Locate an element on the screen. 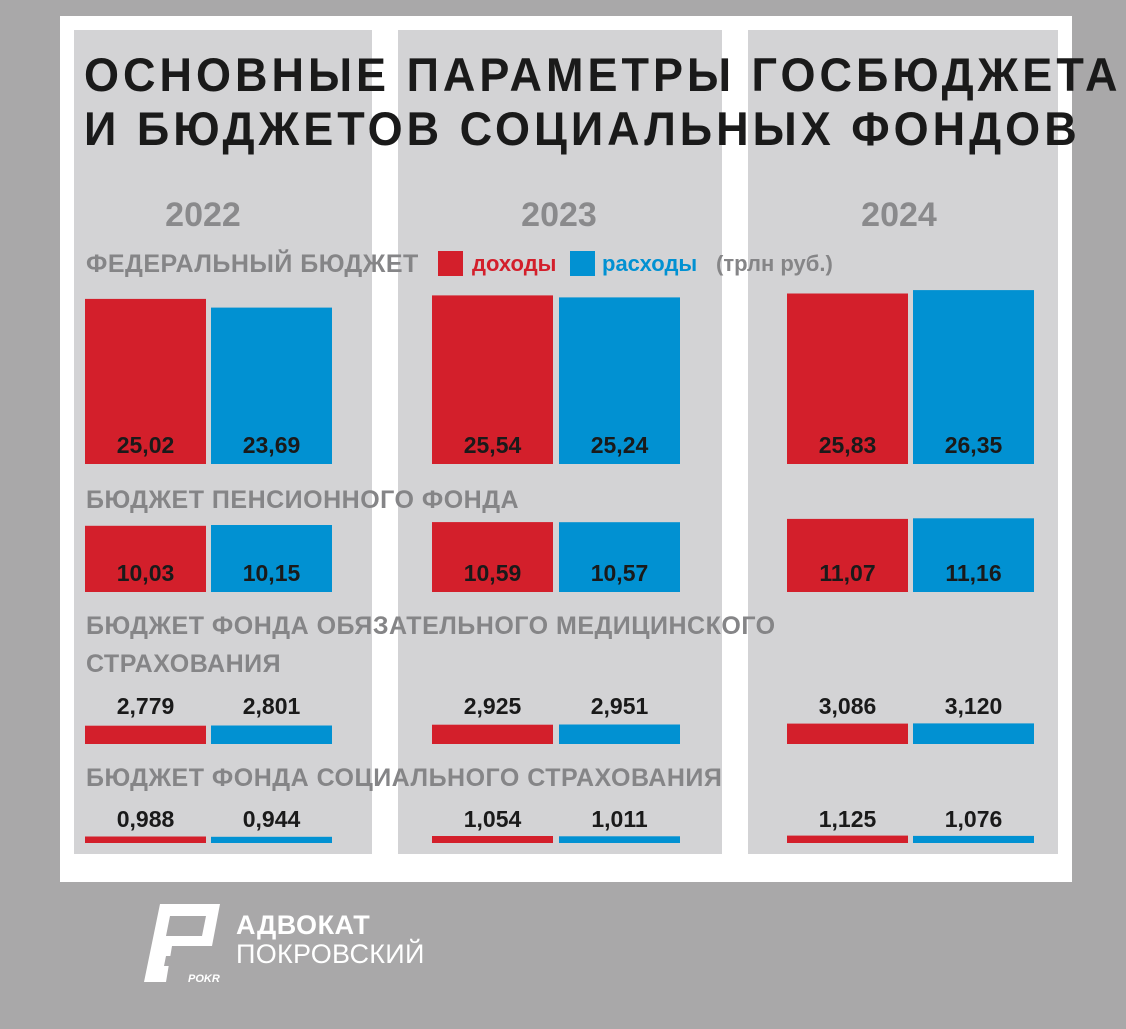 This screenshot has height=1029, width=1126. bar-federal-expense-2023 is located at coordinates (619, 380).